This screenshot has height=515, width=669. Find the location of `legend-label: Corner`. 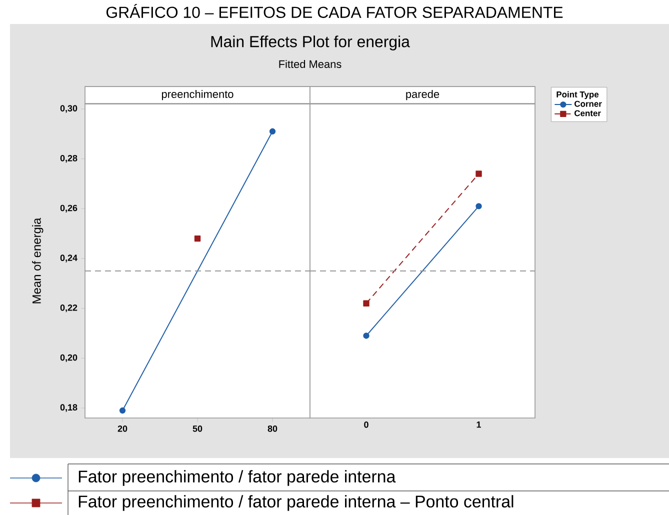

legend-label: Corner is located at coordinates (588, 103).